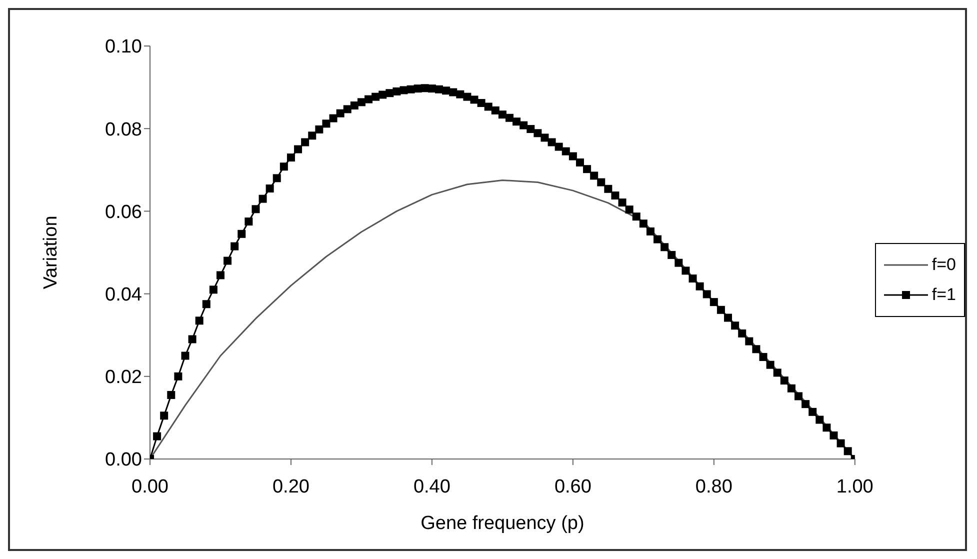  What do you see at coordinates (431, 487) in the screenshot?
I see `x-tick-label: 0.40` at bounding box center [431, 487].